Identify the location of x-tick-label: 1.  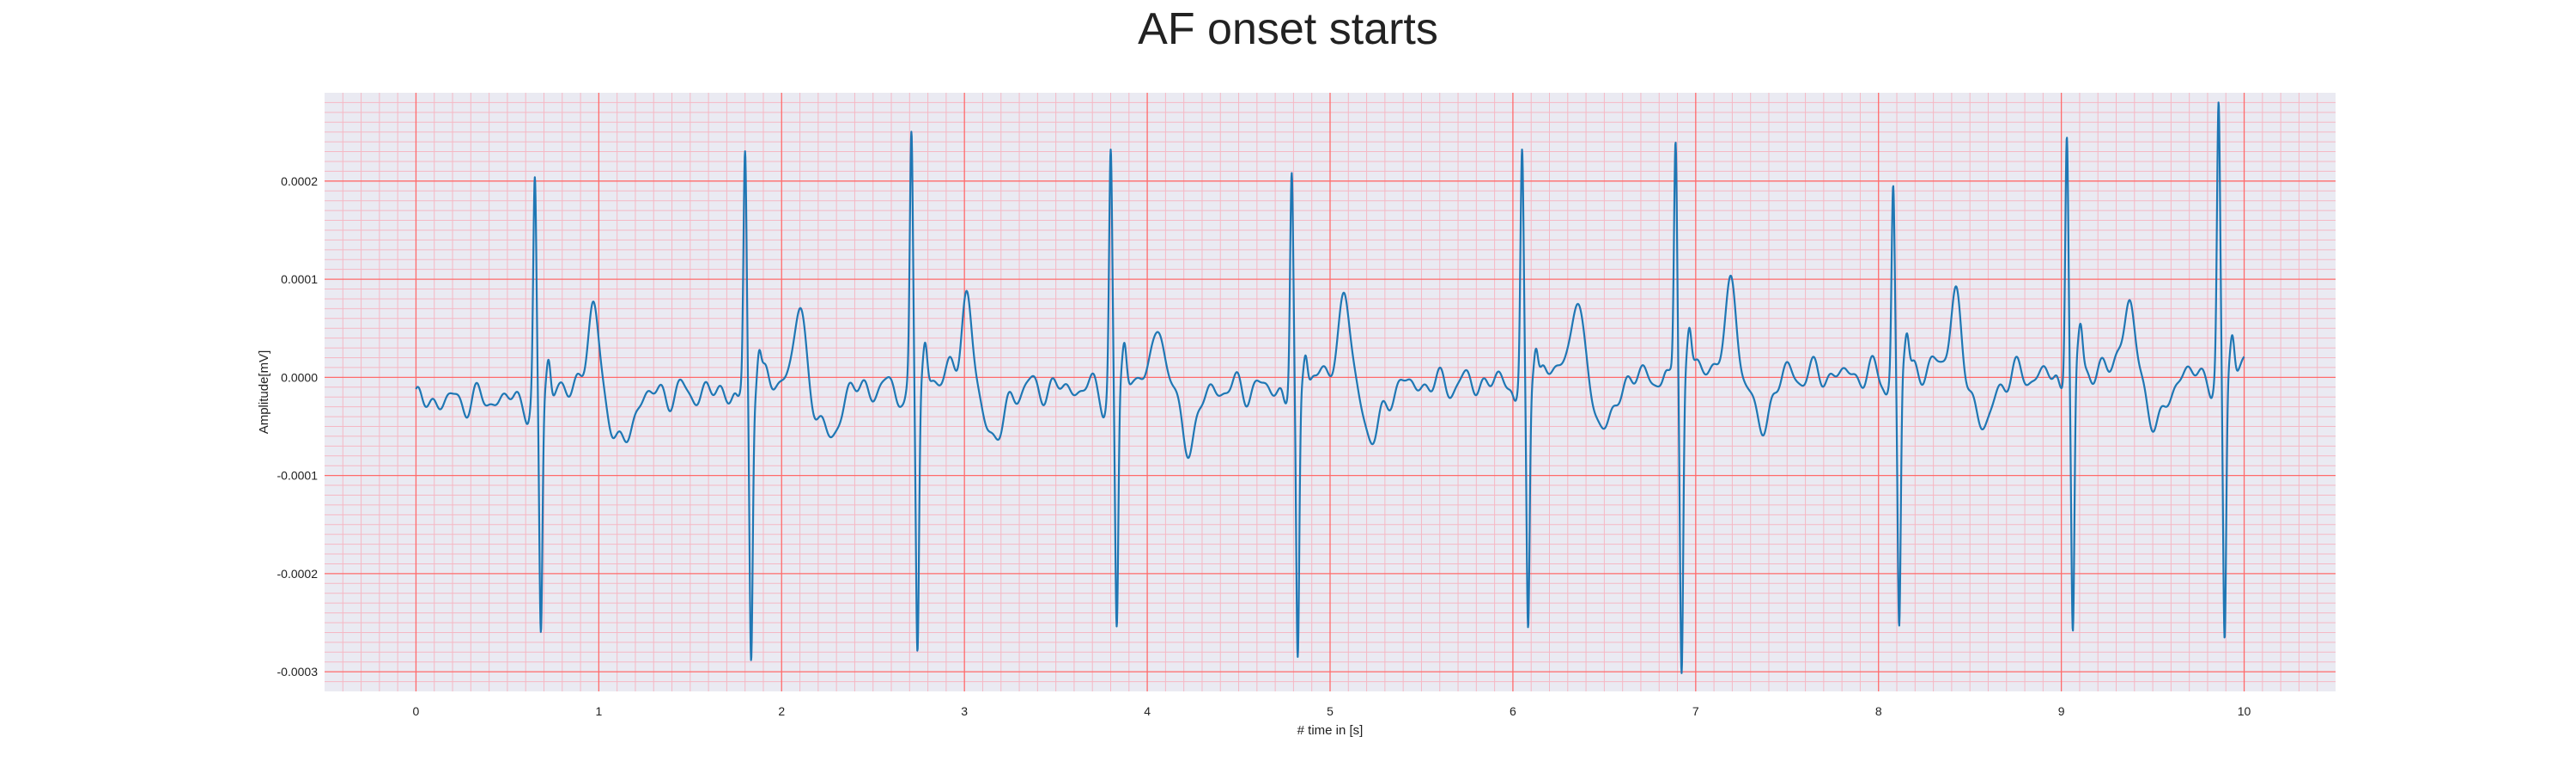
(598, 711).